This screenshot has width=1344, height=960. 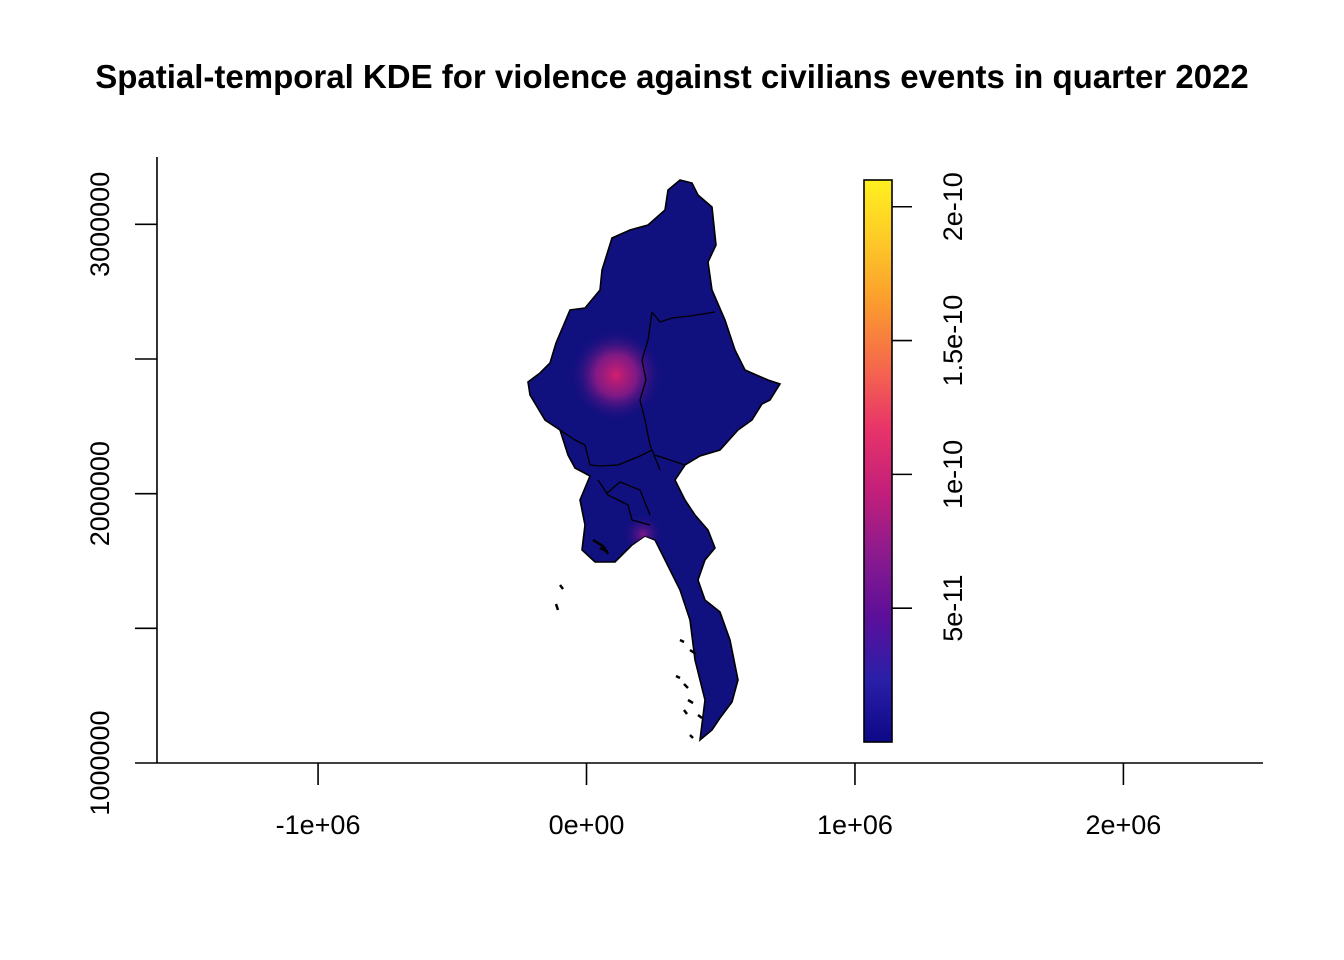 I want to click on color-legend: 5e-11 1e-10 1.5e-10 2e-10, so click(x=915, y=457).